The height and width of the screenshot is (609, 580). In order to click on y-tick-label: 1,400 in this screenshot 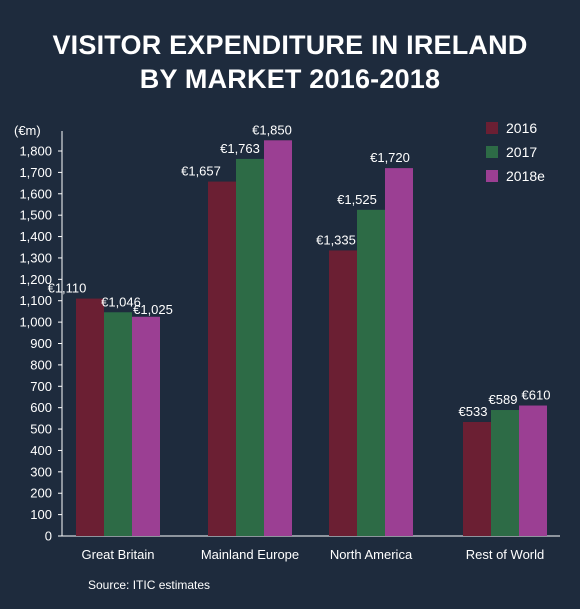, I will do `click(35, 236)`.